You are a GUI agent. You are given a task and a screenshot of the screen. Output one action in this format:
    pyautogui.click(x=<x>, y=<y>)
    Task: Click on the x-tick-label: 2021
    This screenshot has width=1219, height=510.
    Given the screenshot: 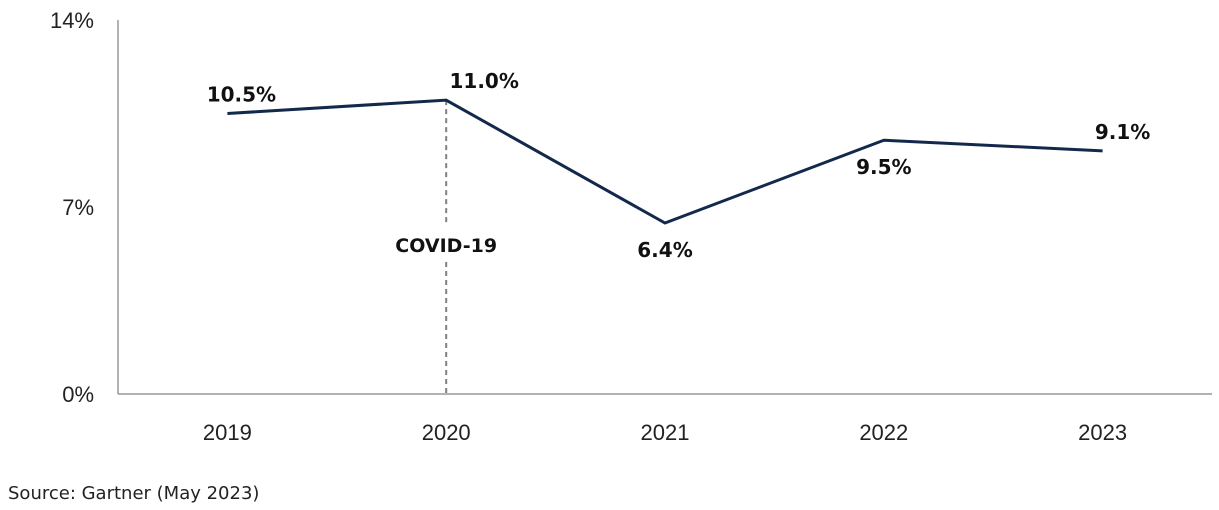 What is the action you would take?
    pyautogui.click(x=665, y=432)
    